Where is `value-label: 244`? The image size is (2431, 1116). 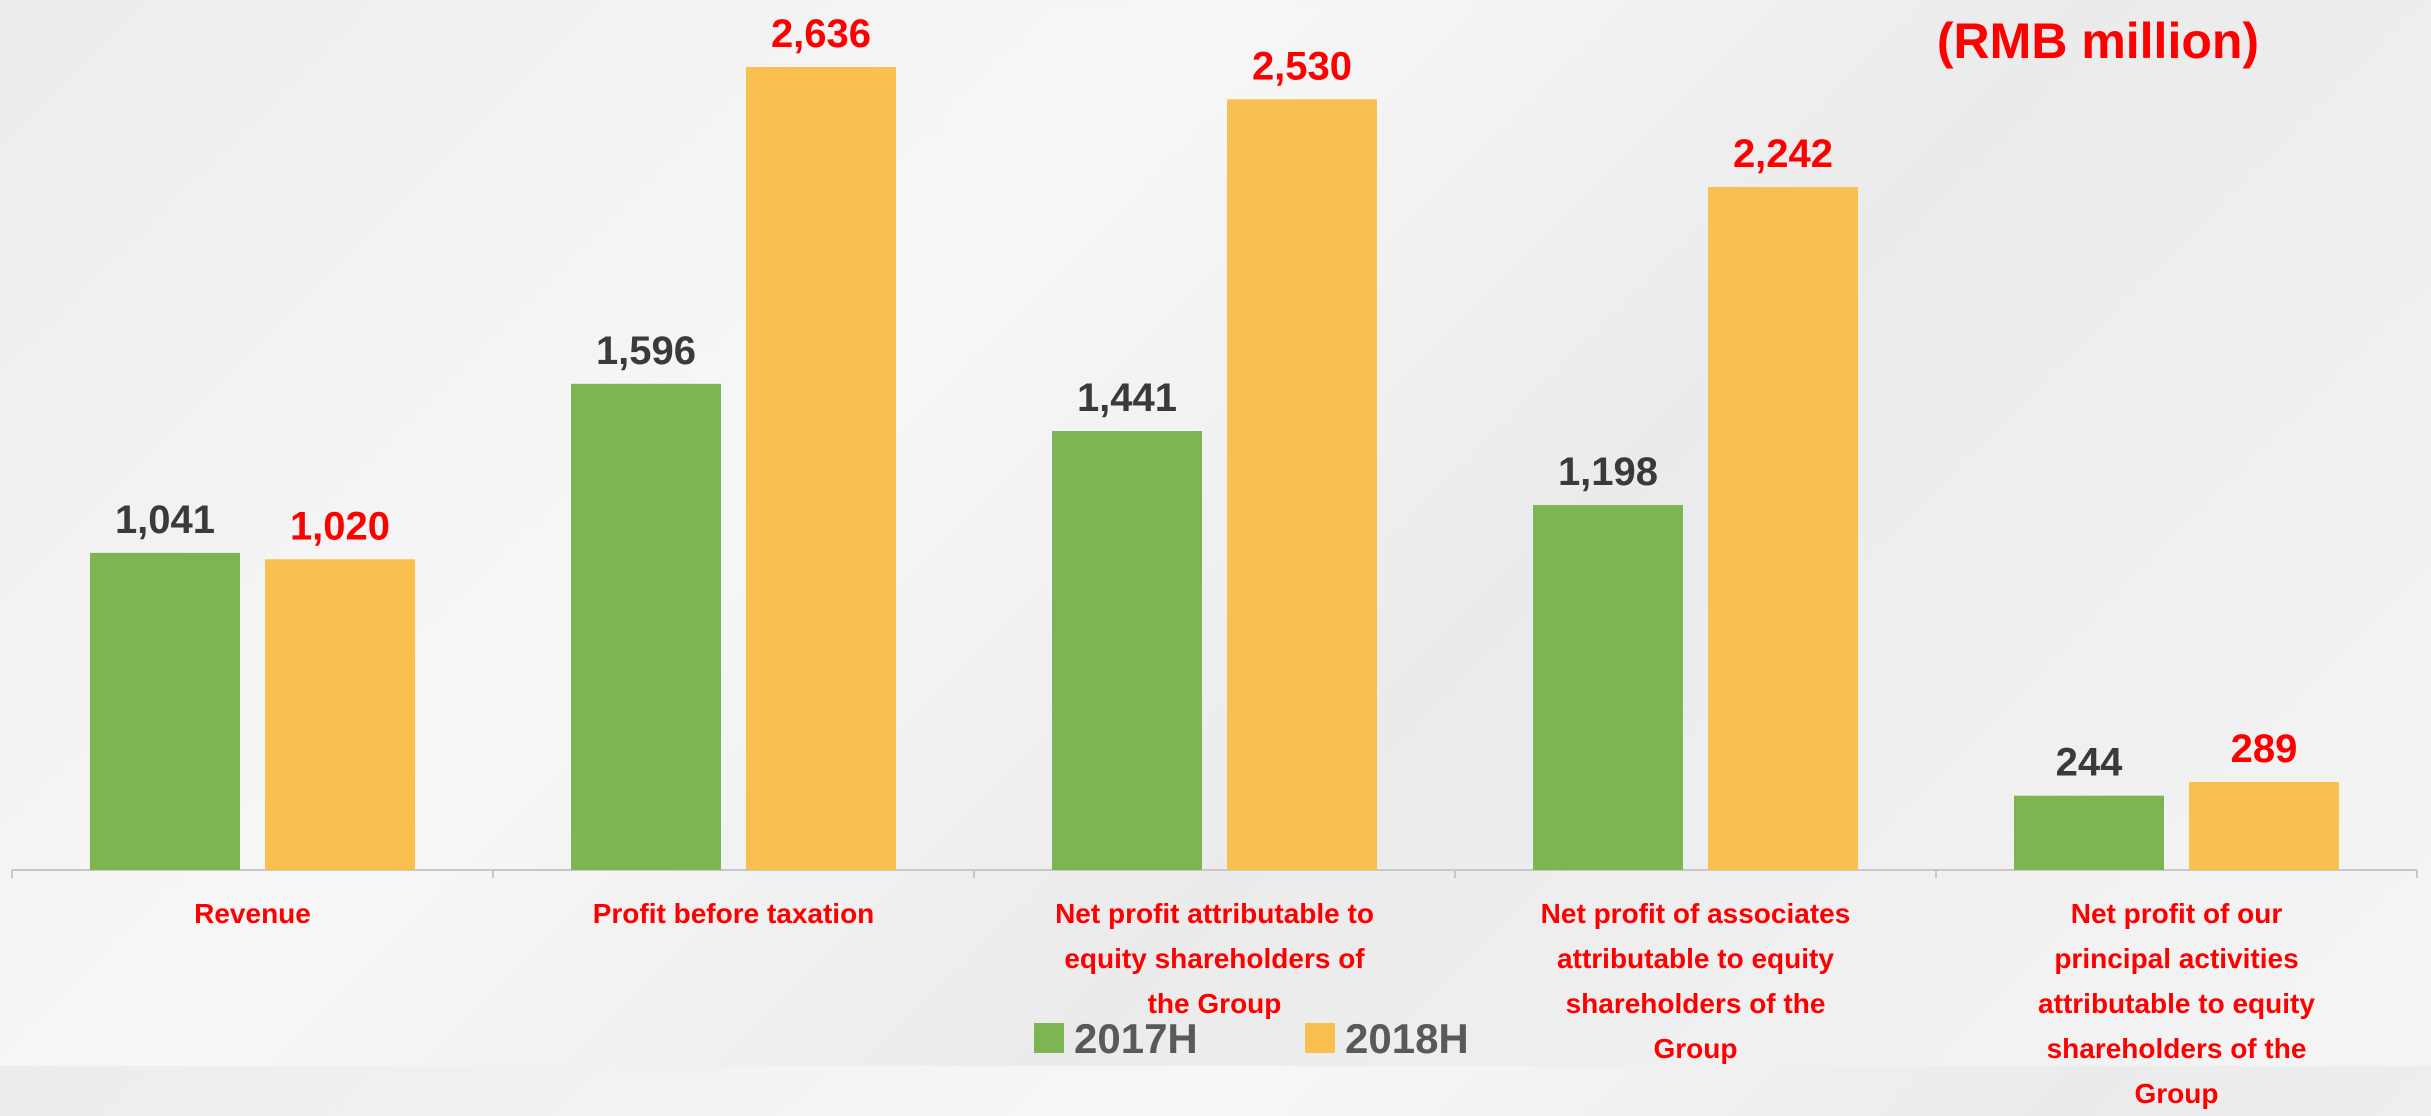
value-label: 244 is located at coordinates (2089, 763).